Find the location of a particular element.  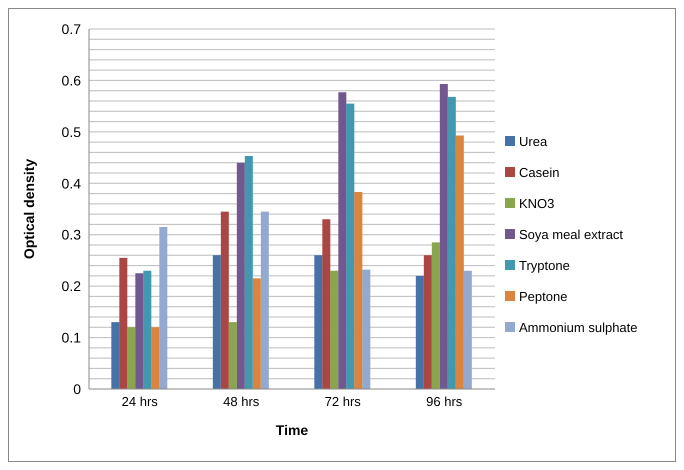

y-tick-label: 0.4 is located at coordinates (72, 183).